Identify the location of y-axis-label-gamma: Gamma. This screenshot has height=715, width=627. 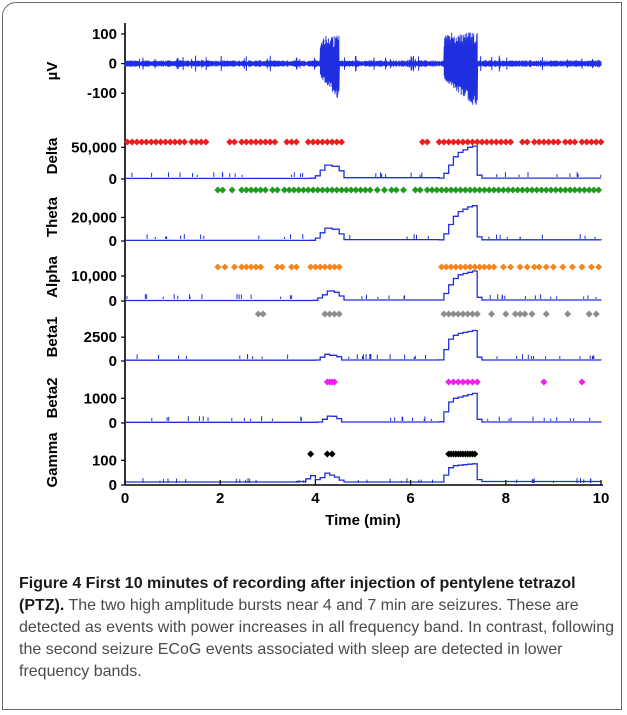
(52, 460).